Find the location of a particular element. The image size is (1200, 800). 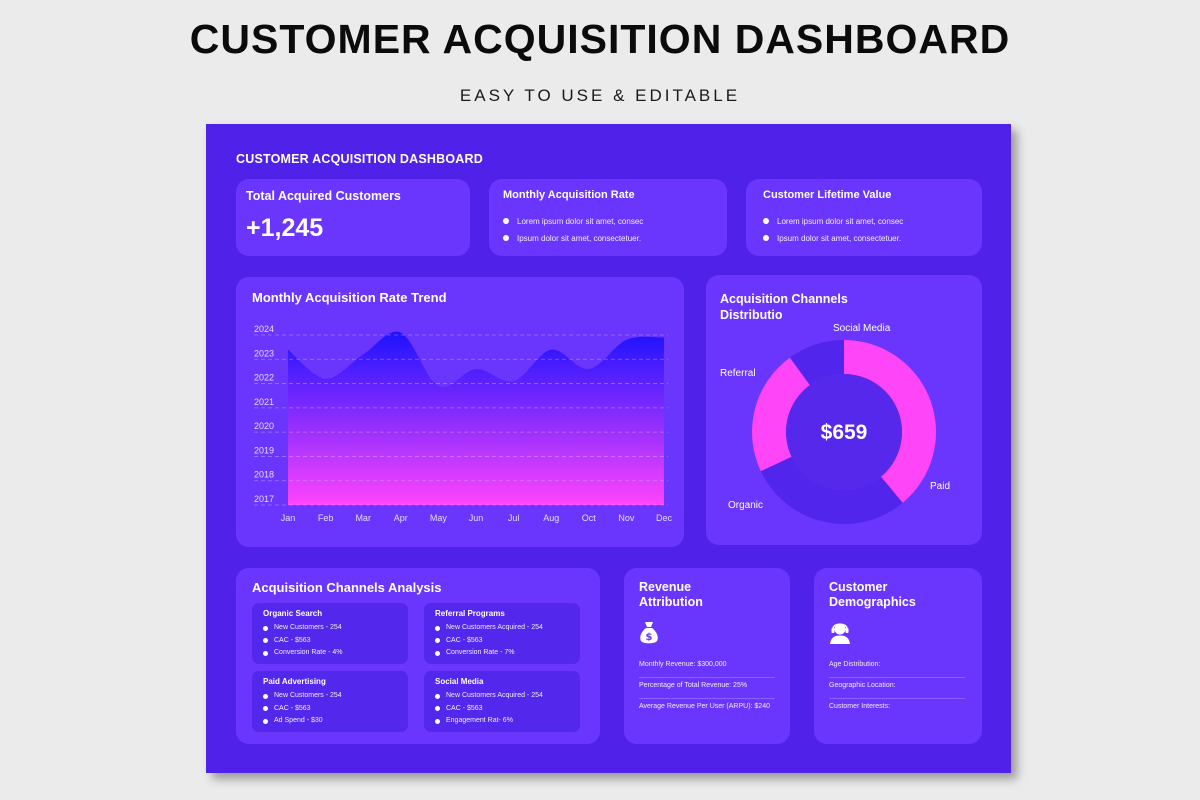

money-bag-icon: $ is located at coordinates (649, 633).